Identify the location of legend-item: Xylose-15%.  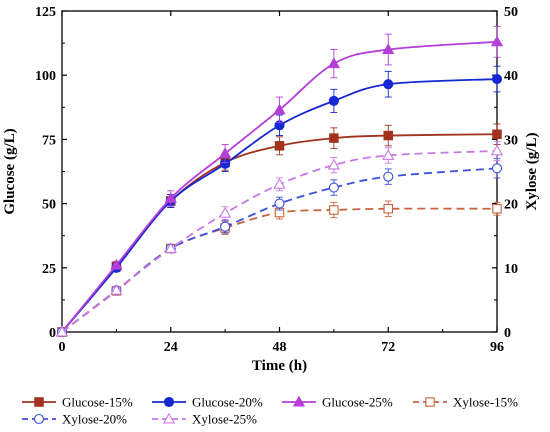
(465, 402).